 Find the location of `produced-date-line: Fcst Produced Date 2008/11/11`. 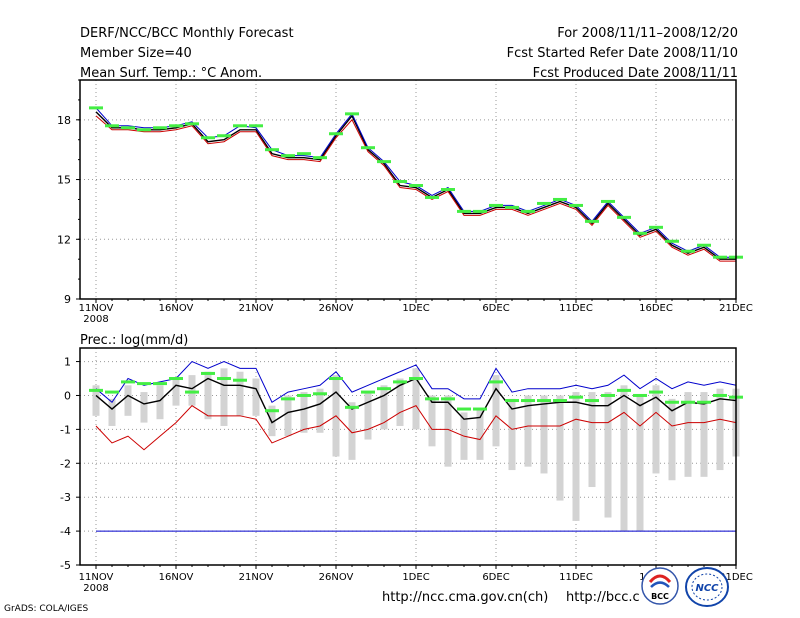

produced-date-line: Fcst Produced Date 2008/11/11 is located at coordinates (635, 73).